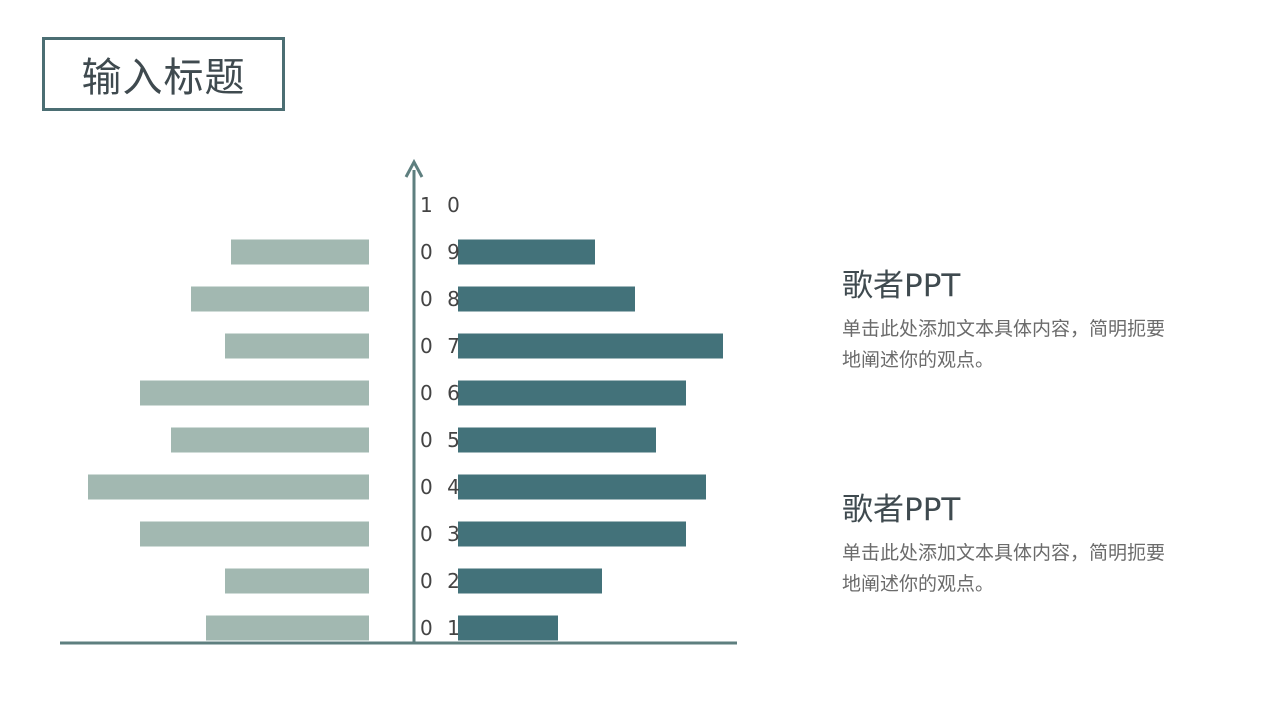  What do you see at coordinates (163, 78) in the screenshot?
I see `page-title: 输入标题` at bounding box center [163, 78].